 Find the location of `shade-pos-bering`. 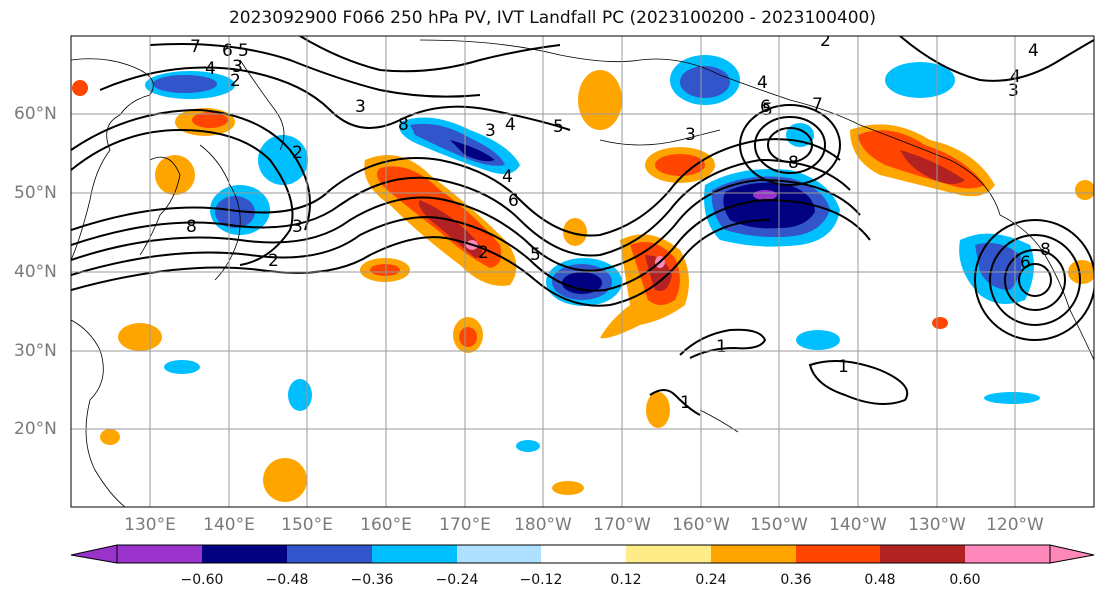

shade-pos-bering is located at coordinates (600, 100).